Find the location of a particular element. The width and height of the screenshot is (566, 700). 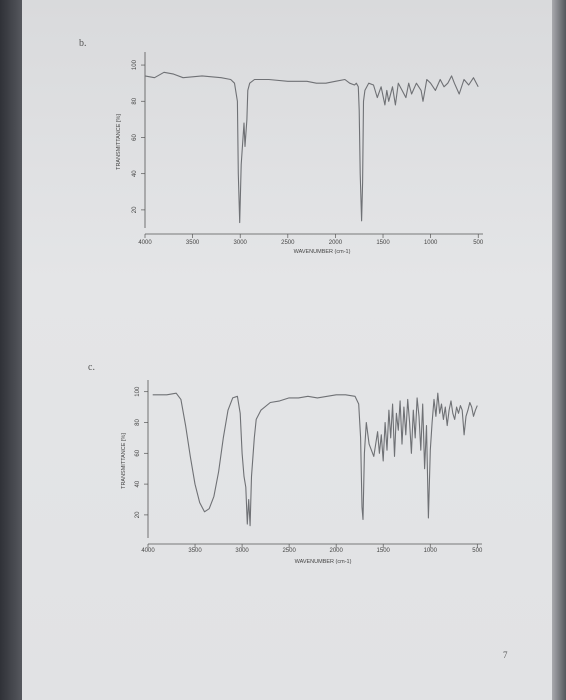

panel-c-label: c. is located at coordinates (91, 367).